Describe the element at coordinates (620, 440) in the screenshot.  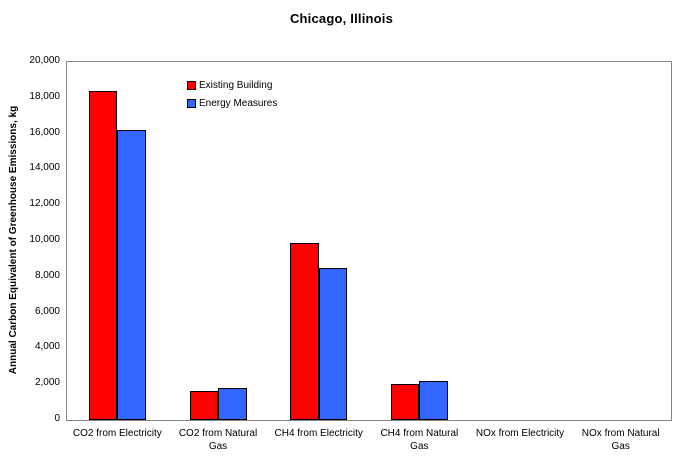
I see `x-category-label: NOx from Natural Gas` at that location.